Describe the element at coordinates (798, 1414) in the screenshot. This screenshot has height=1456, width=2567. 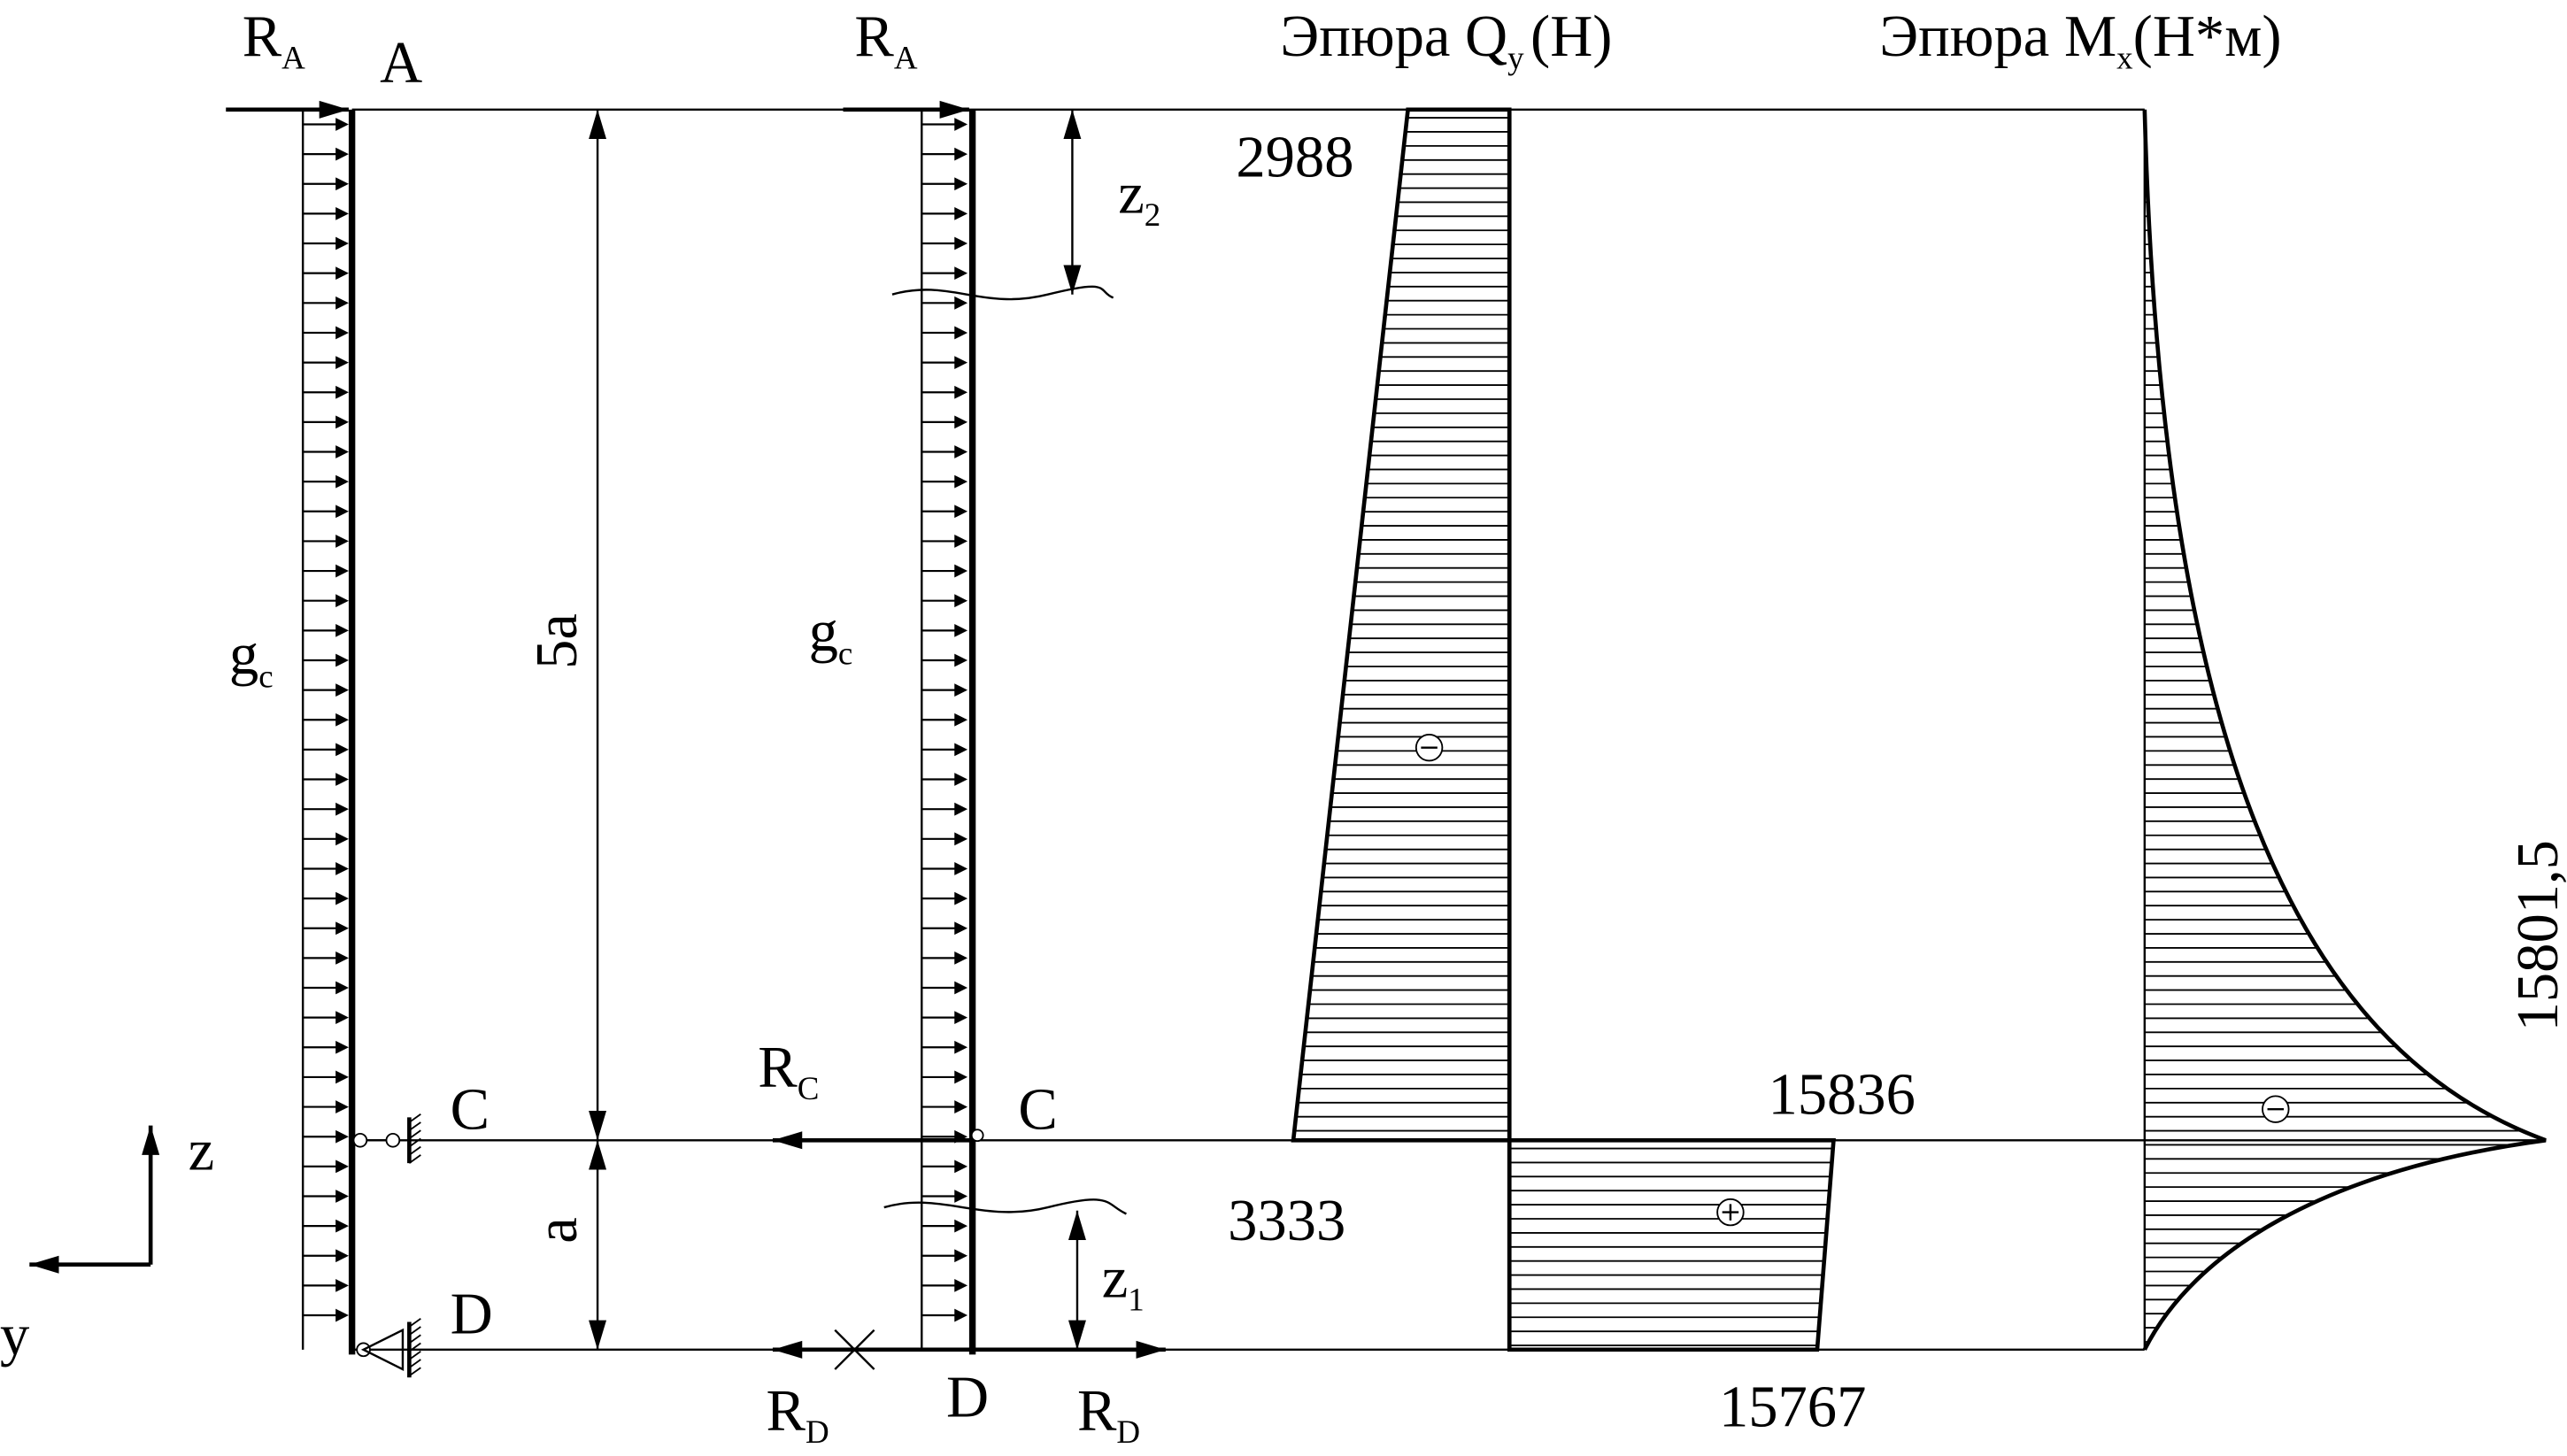
I see `label: RD` at that location.